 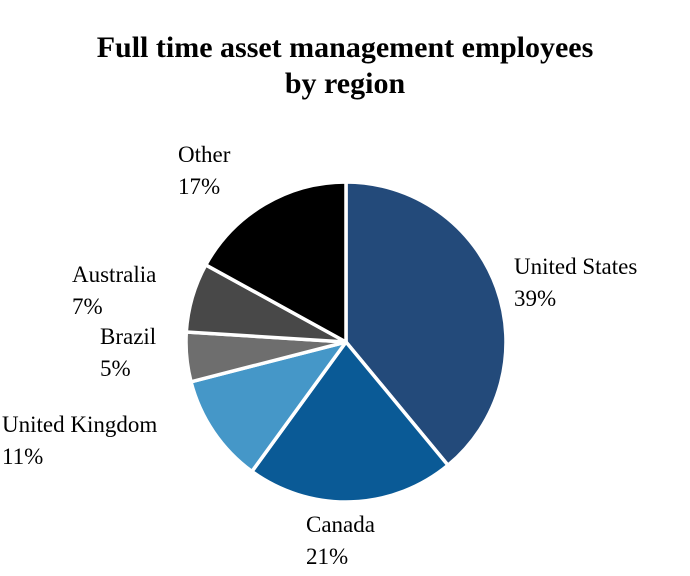 I want to click on slice-label-australia: Australia, so click(x=114, y=274).